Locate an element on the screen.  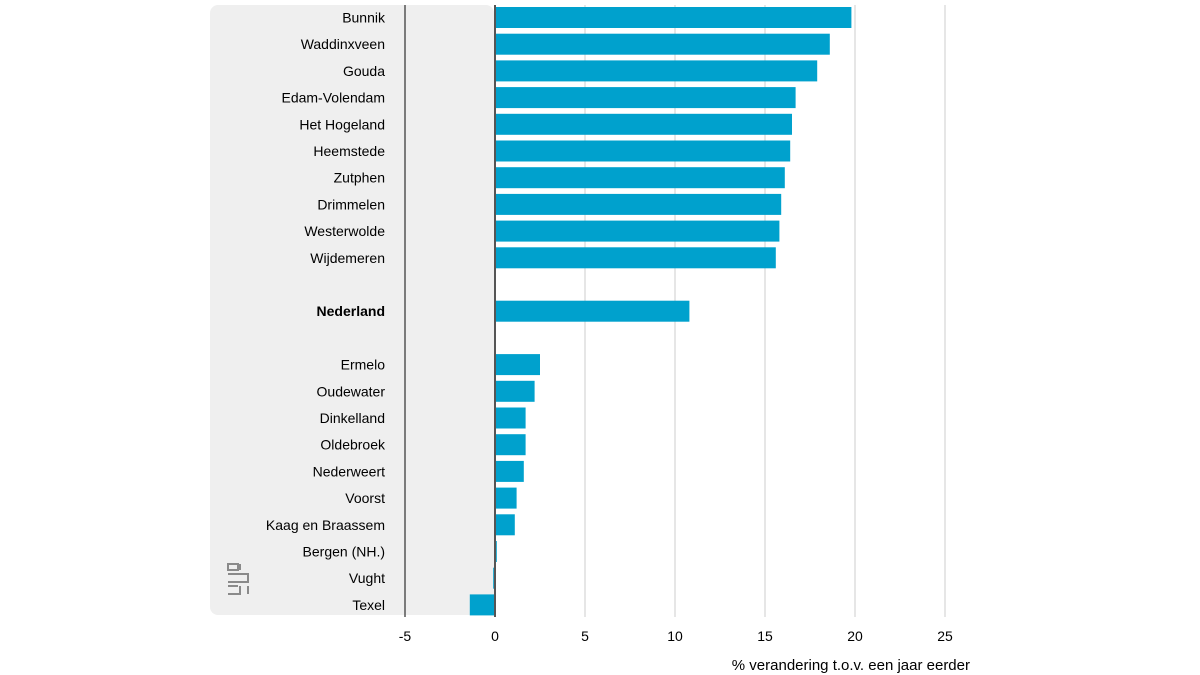
x-tick-label: 0 is located at coordinates (495, 636).